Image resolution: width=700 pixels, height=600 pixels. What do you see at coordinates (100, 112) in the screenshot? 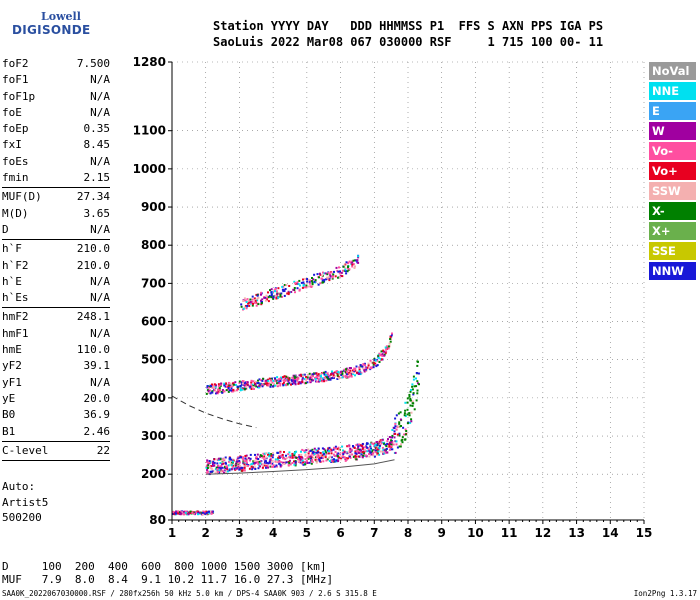
I see `param-value: N/A` at bounding box center [100, 112].